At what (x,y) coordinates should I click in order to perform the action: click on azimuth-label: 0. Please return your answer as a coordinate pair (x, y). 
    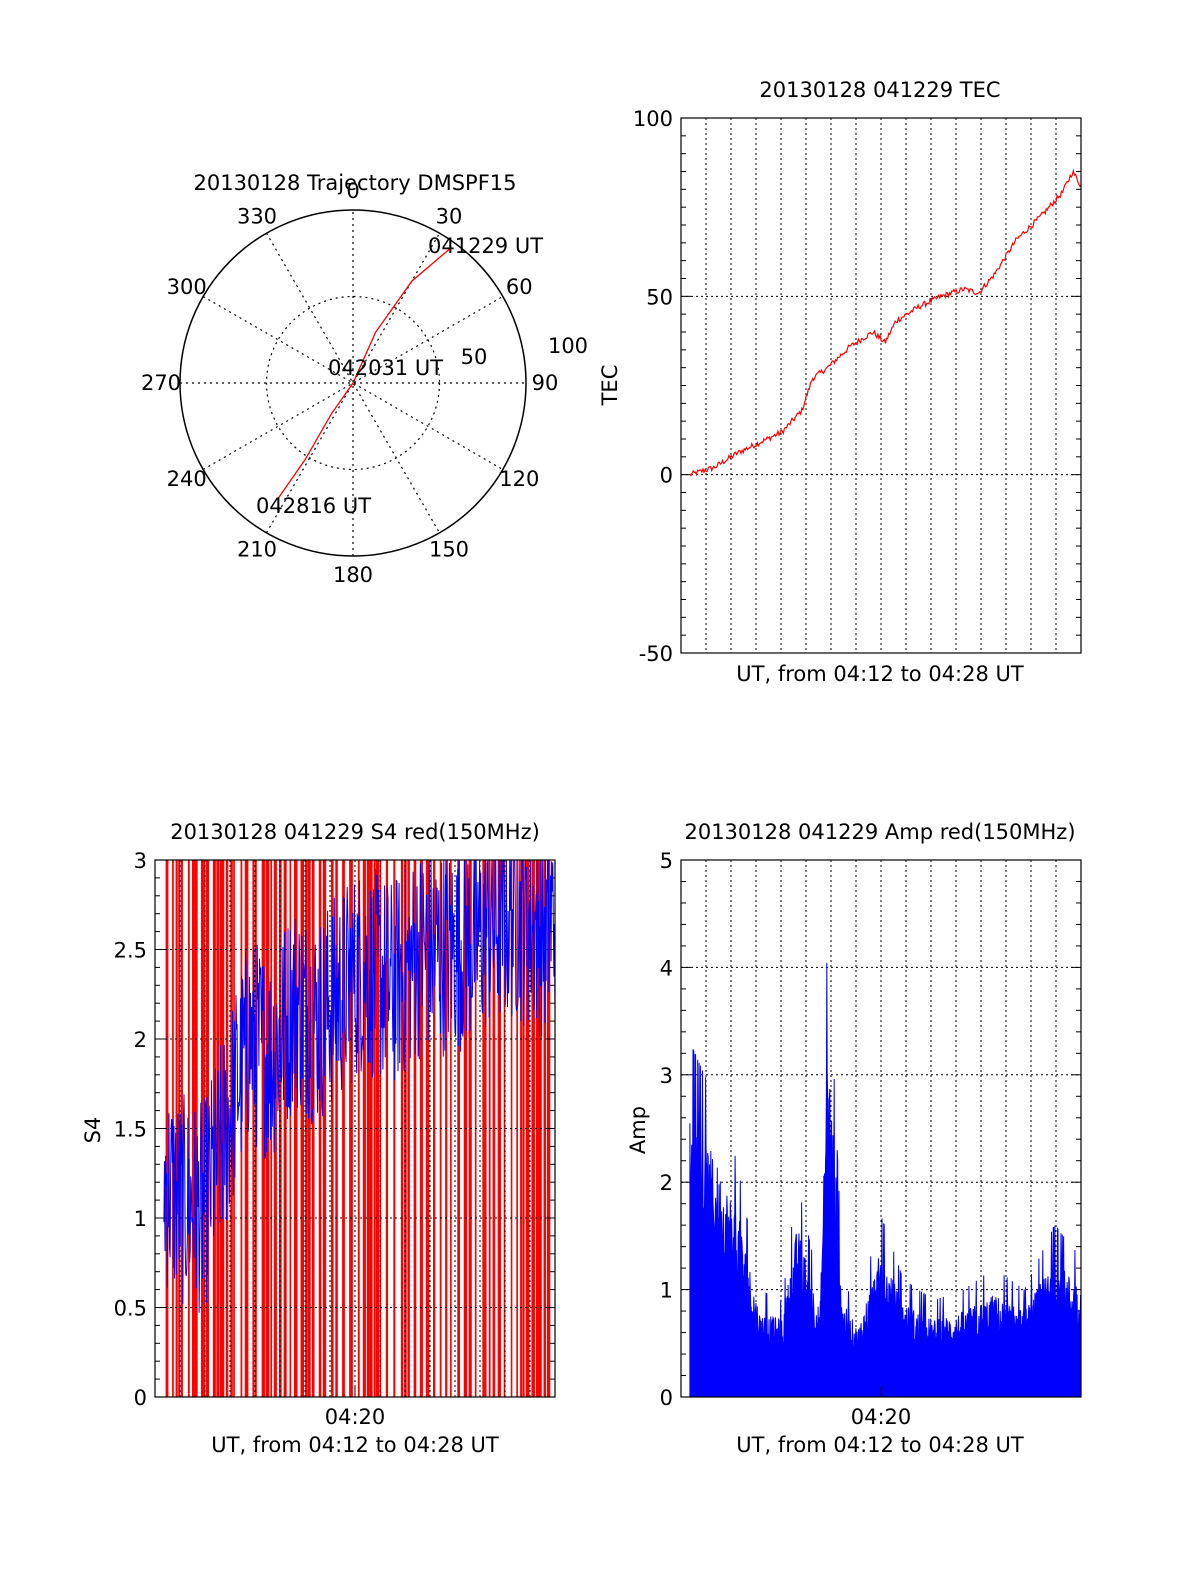
    Looking at the image, I should click on (352, 191).